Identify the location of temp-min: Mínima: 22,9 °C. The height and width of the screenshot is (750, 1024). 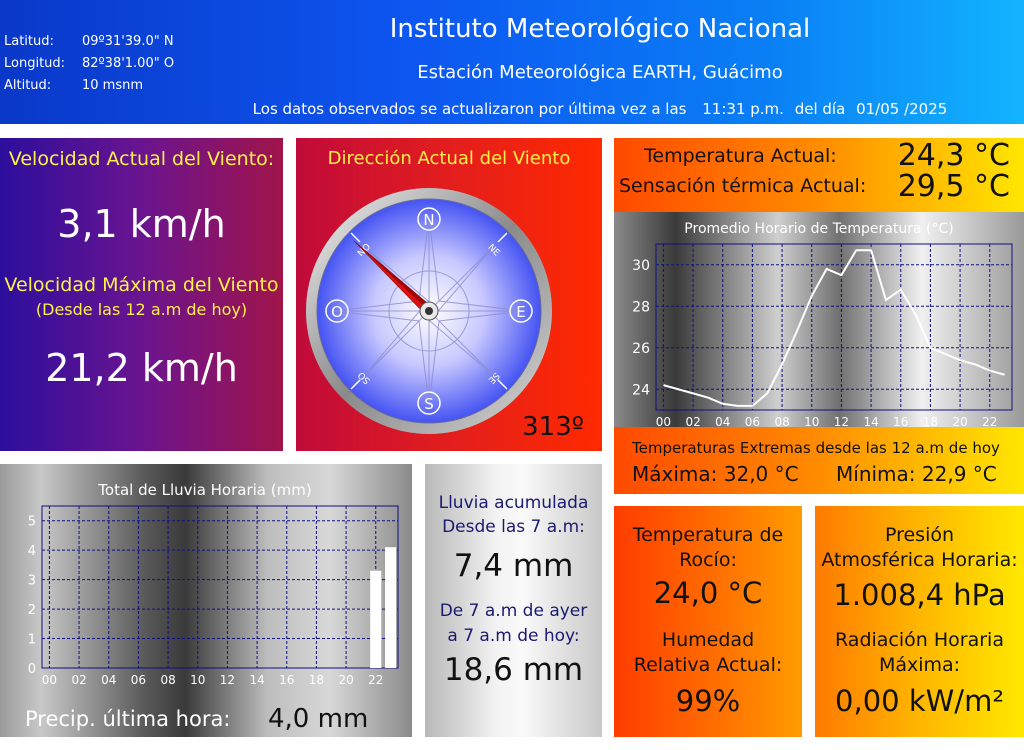
(916, 474).